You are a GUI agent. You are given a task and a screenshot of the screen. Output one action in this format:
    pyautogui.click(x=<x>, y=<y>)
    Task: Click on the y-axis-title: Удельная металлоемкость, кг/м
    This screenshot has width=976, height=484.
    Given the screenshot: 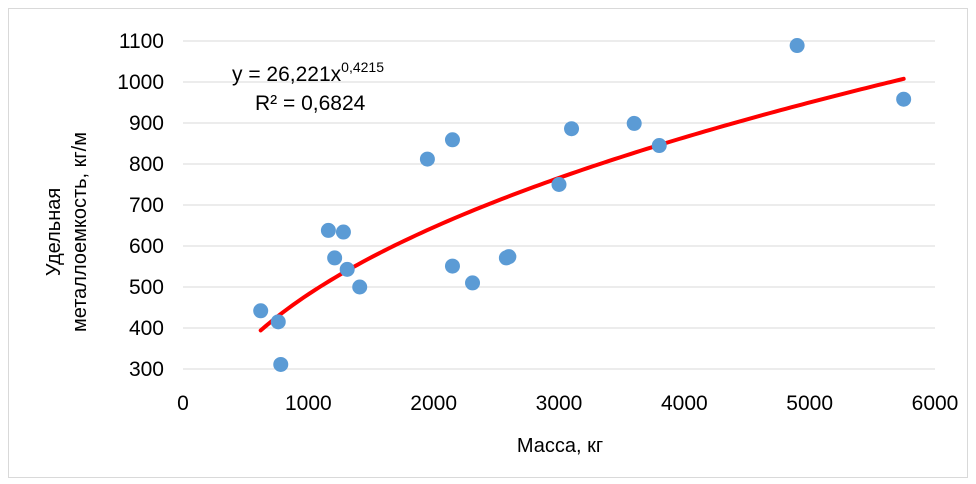 What is the action you would take?
    pyautogui.click(x=67, y=232)
    